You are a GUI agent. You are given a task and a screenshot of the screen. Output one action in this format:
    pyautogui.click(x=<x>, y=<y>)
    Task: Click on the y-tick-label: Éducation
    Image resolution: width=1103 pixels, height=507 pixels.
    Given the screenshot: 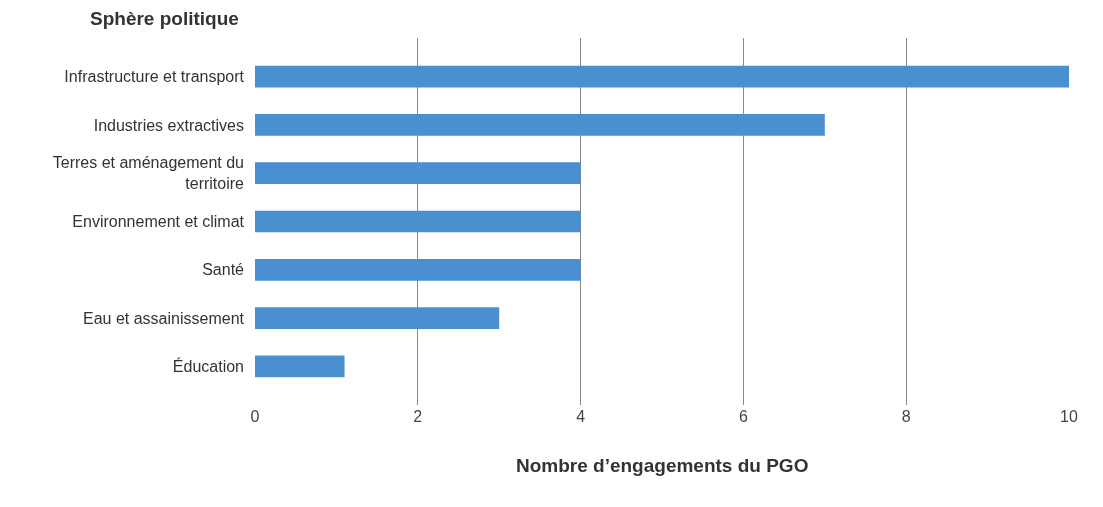 What is the action you would take?
    pyautogui.click(x=208, y=365)
    